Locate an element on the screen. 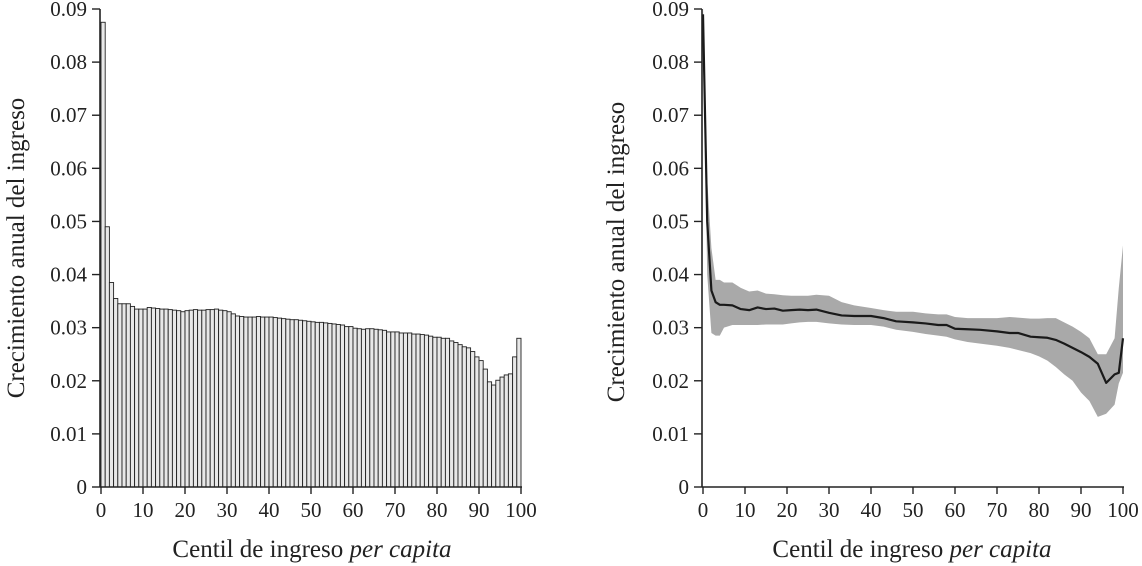 The width and height of the screenshot is (1142, 566). x-tick-label: 10 is located at coordinates (143, 510).